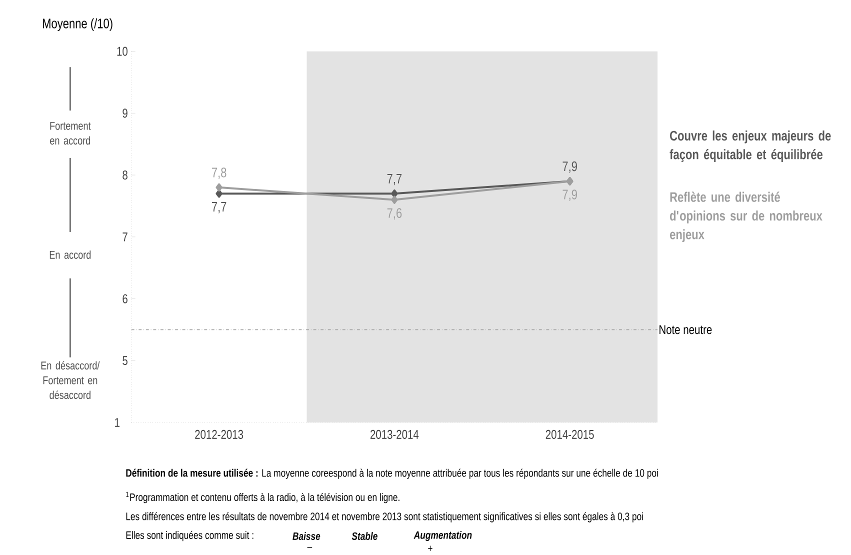 This screenshot has height=555, width=851. I want to click on text: Fortement en accord, so click(70, 133).